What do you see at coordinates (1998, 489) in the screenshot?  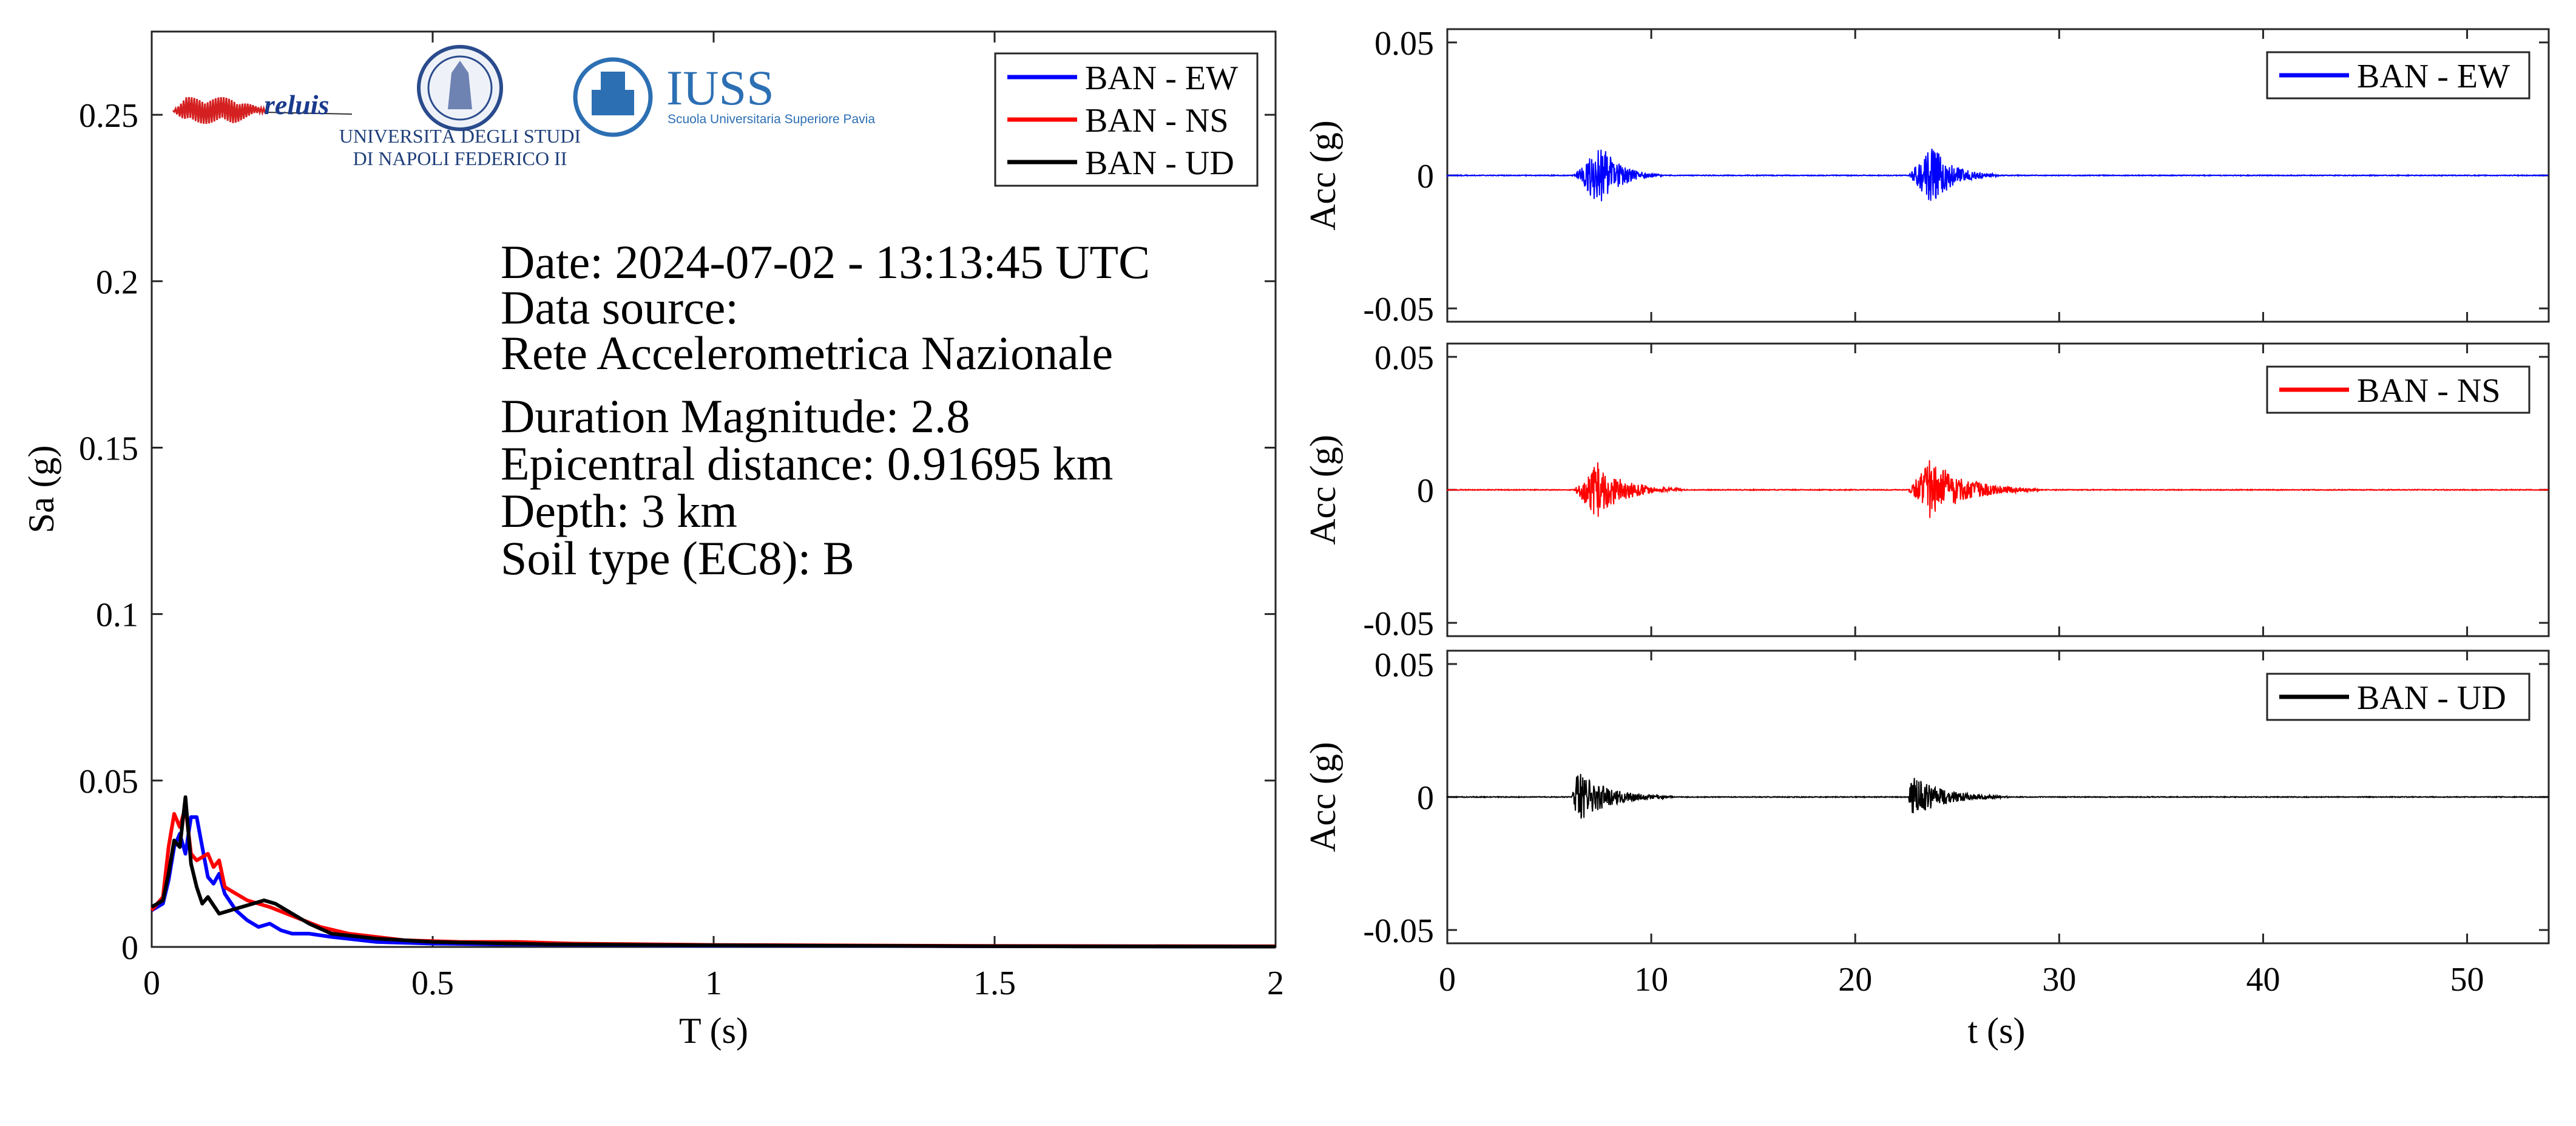 I see `time-history-ns-series` at bounding box center [1998, 489].